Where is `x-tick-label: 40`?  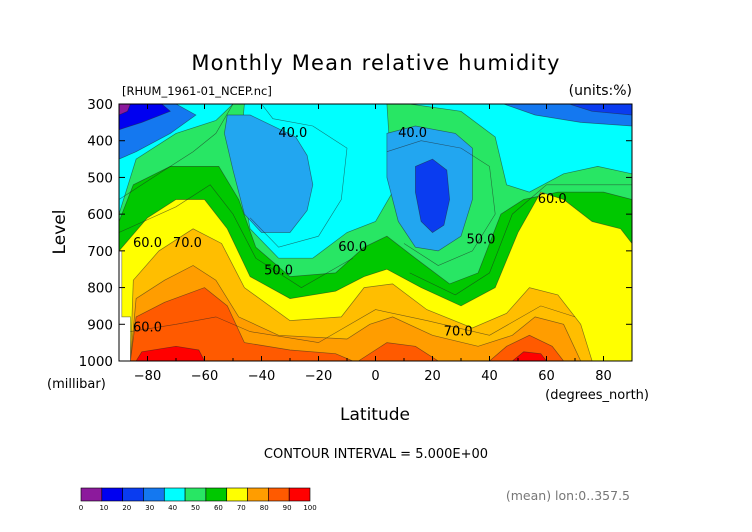
x-tick-label: 40 is located at coordinates (489, 376).